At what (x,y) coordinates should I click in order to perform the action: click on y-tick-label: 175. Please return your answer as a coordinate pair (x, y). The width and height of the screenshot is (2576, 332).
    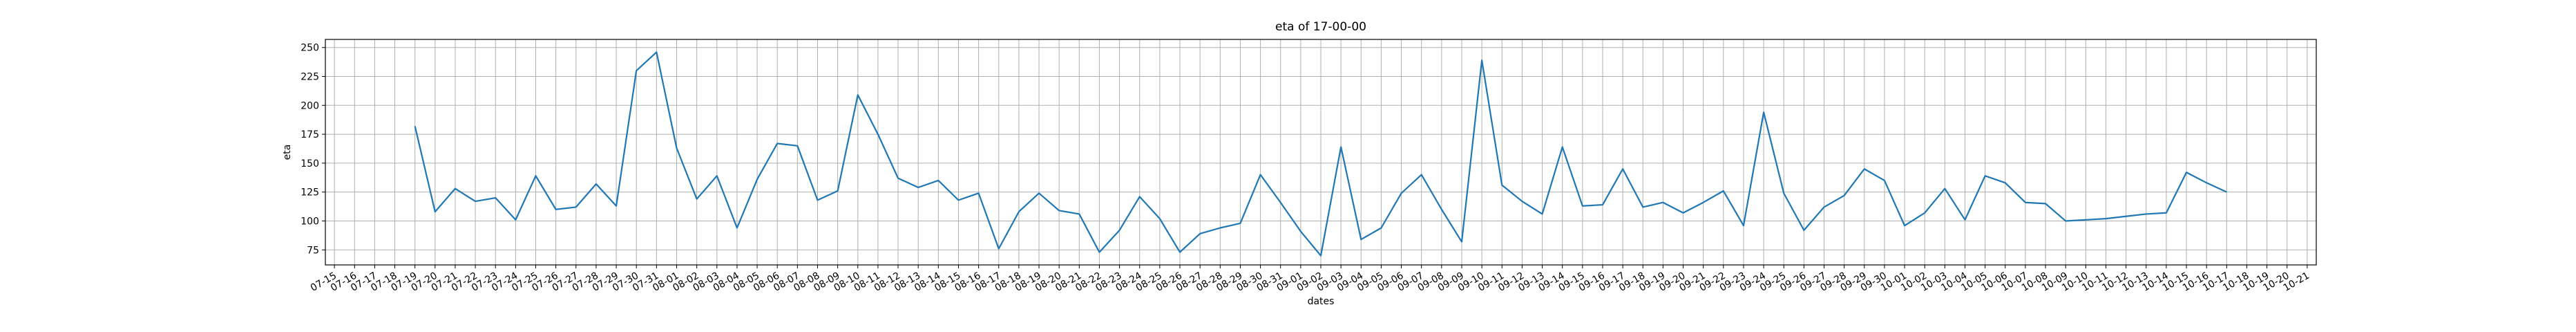
    Looking at the image, I should click on (309, 134).